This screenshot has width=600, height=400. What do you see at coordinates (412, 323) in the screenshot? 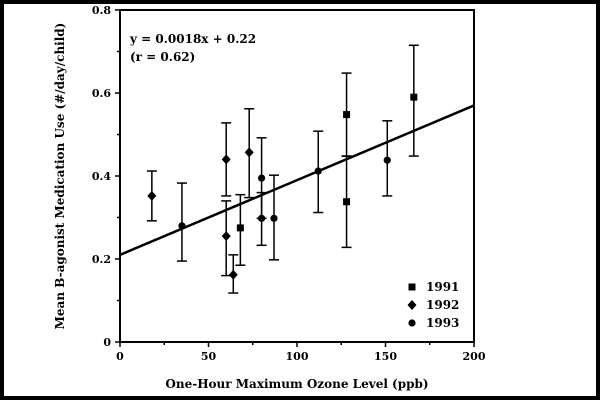
I see `legend-marker-circle` at bounding box center [412, 323].